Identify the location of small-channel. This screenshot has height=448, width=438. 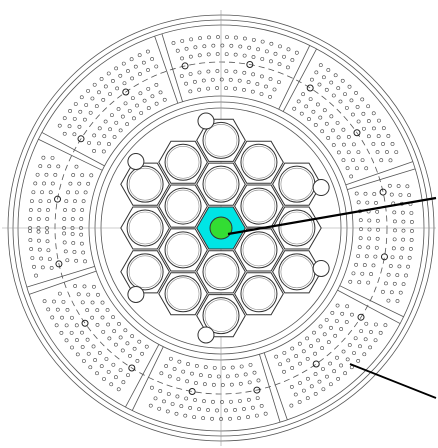
(206, 121).